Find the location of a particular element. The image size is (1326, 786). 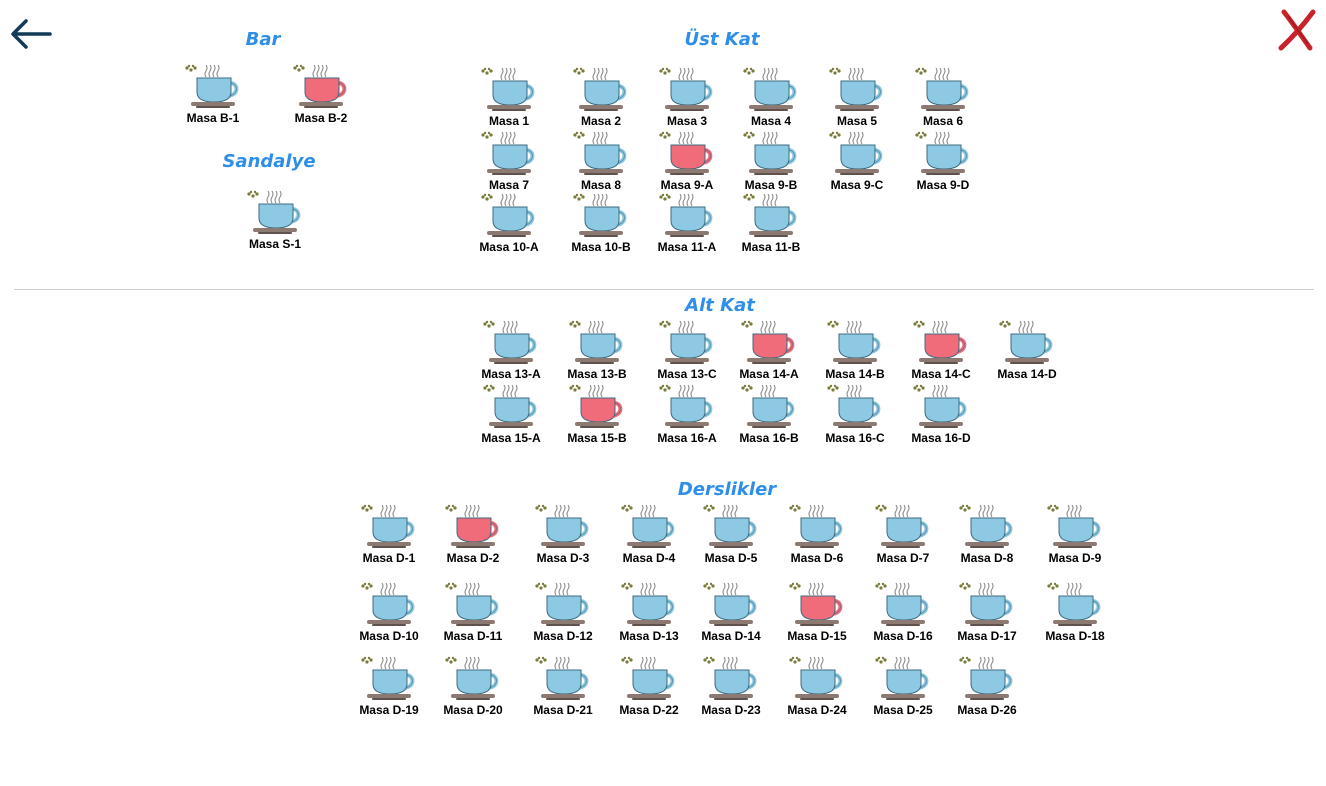

table-masa-9-d: Masa 9-D is located at coordinates (943, 162).